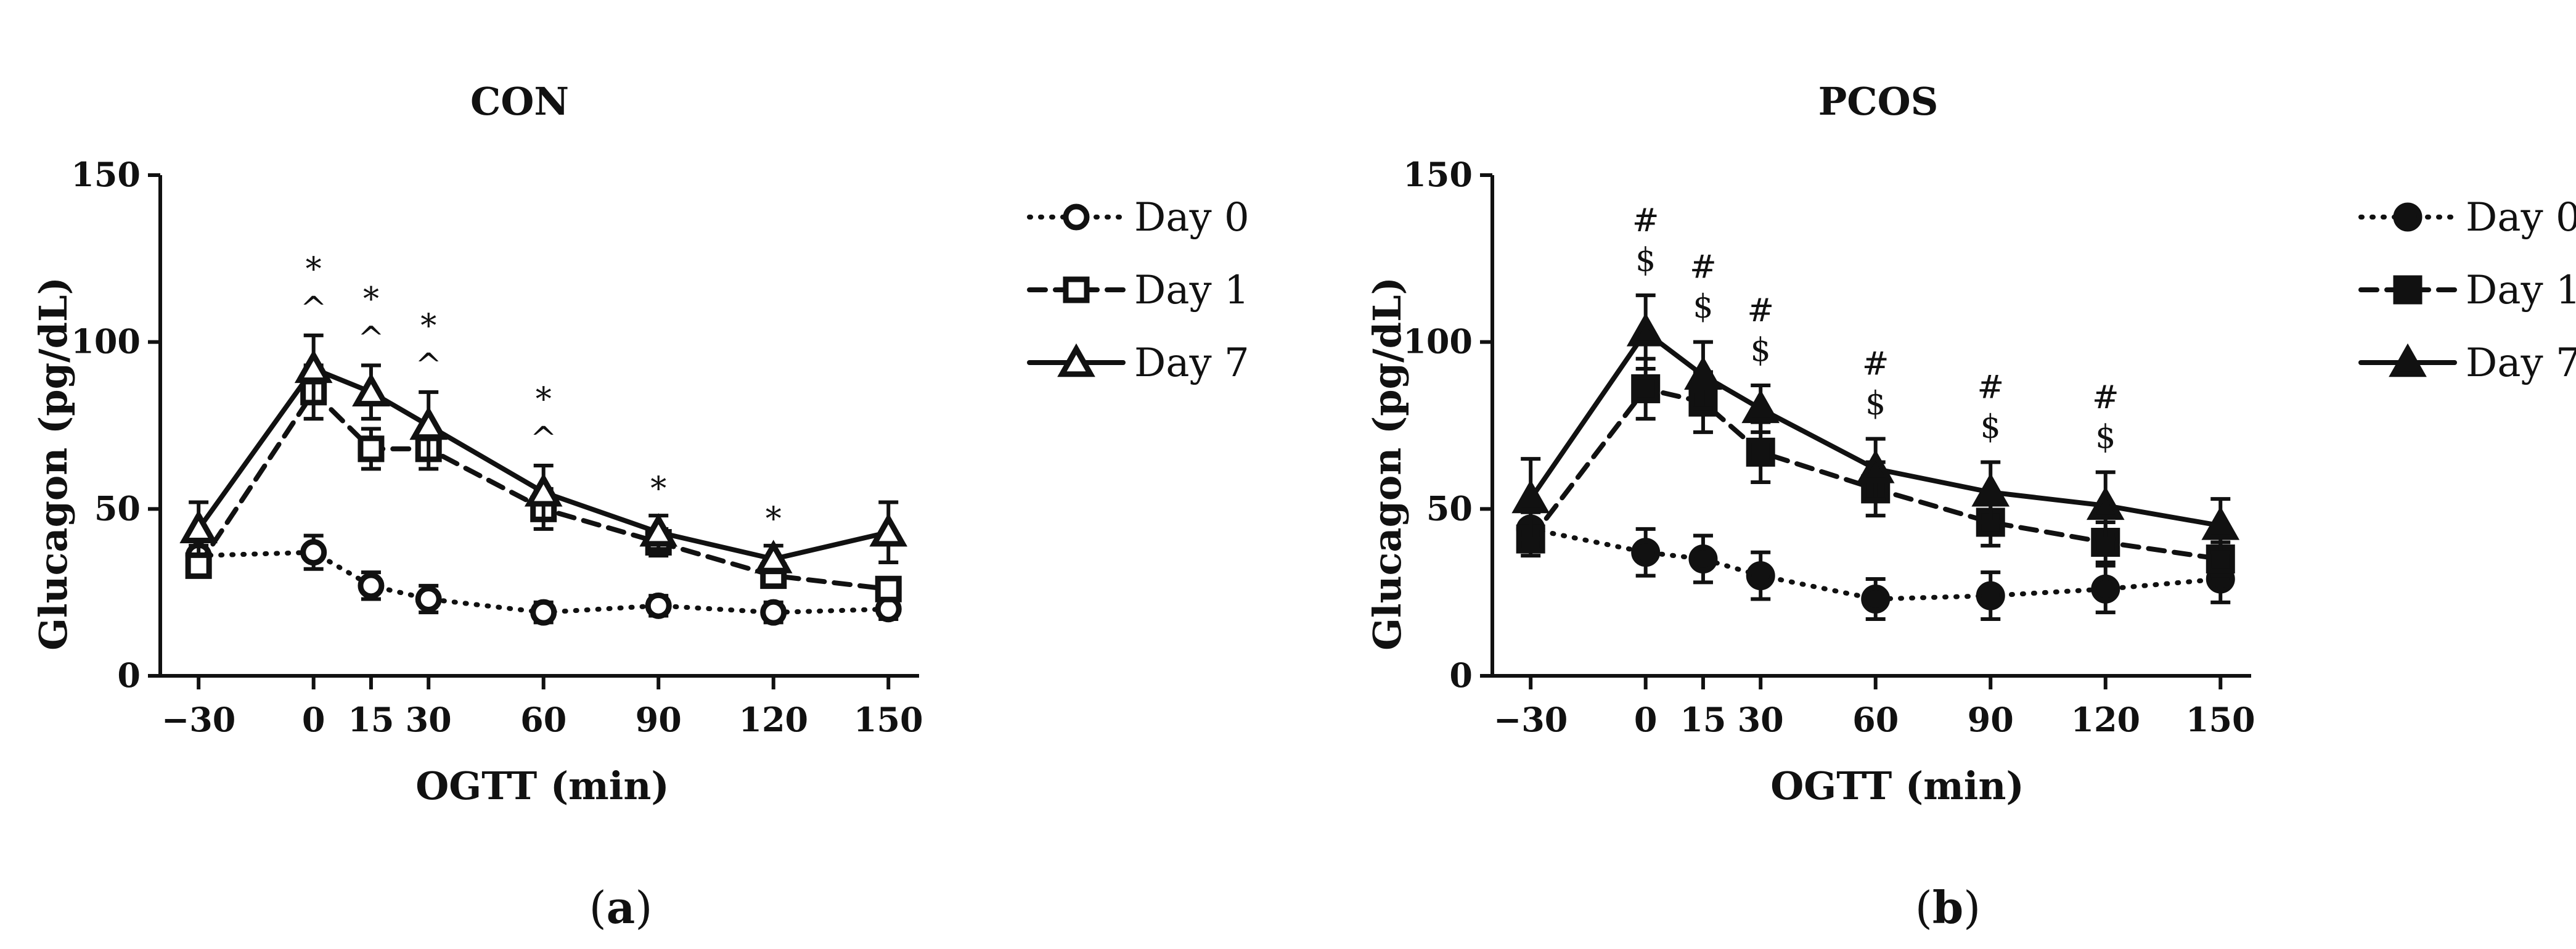 The image size is (2576, 949). I want to click on panel-letter: b, so click(1947, 908).